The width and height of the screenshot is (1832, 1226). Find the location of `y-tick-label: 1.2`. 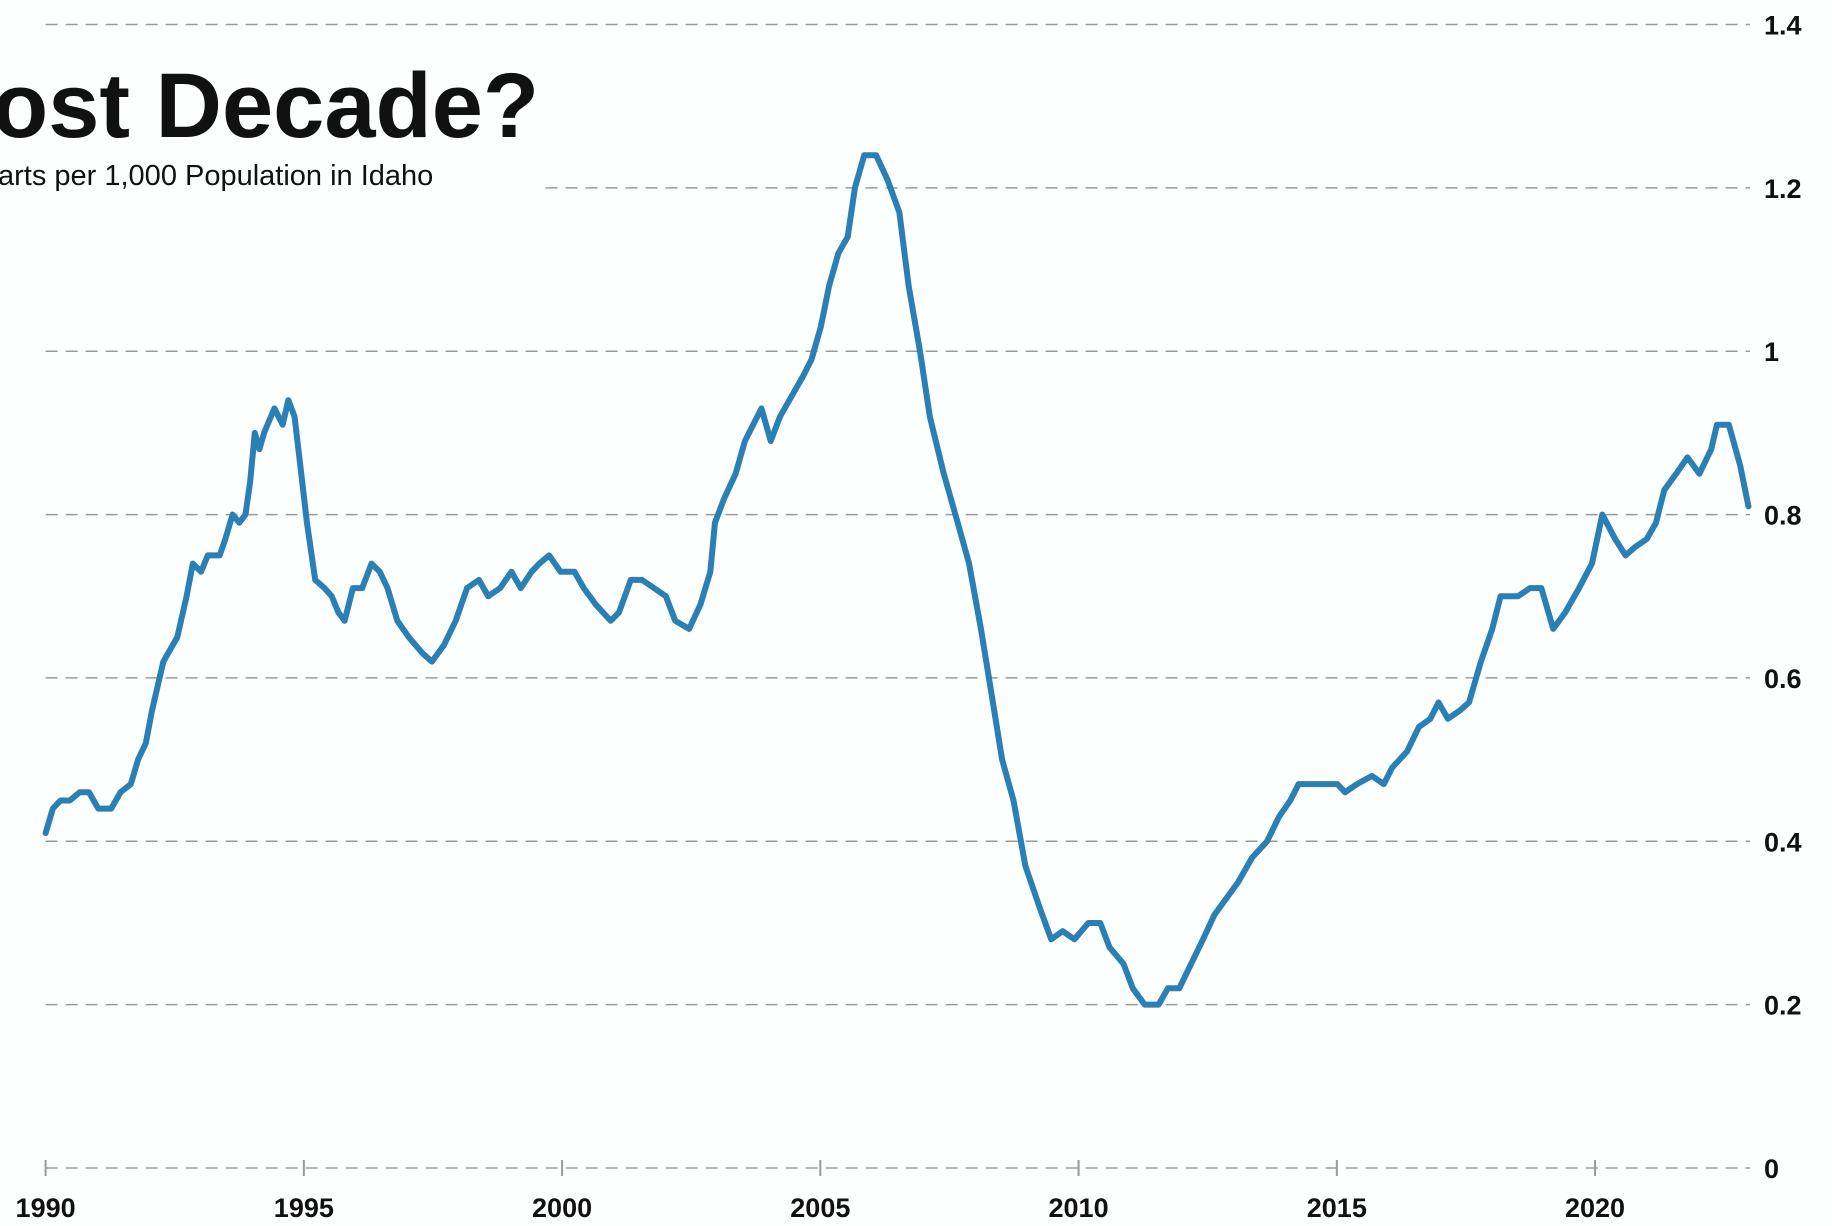

y-tick-label: 1.2 is located at coordinates (1783, 189).